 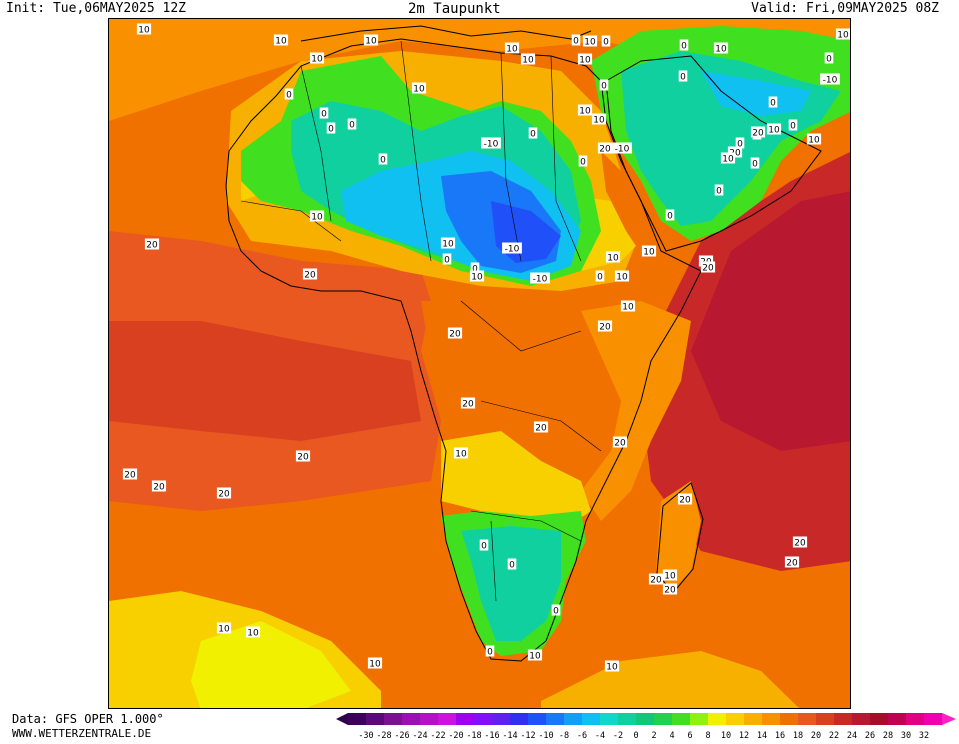 I want to click on madagascar-orange, so click(x=678, y=536).